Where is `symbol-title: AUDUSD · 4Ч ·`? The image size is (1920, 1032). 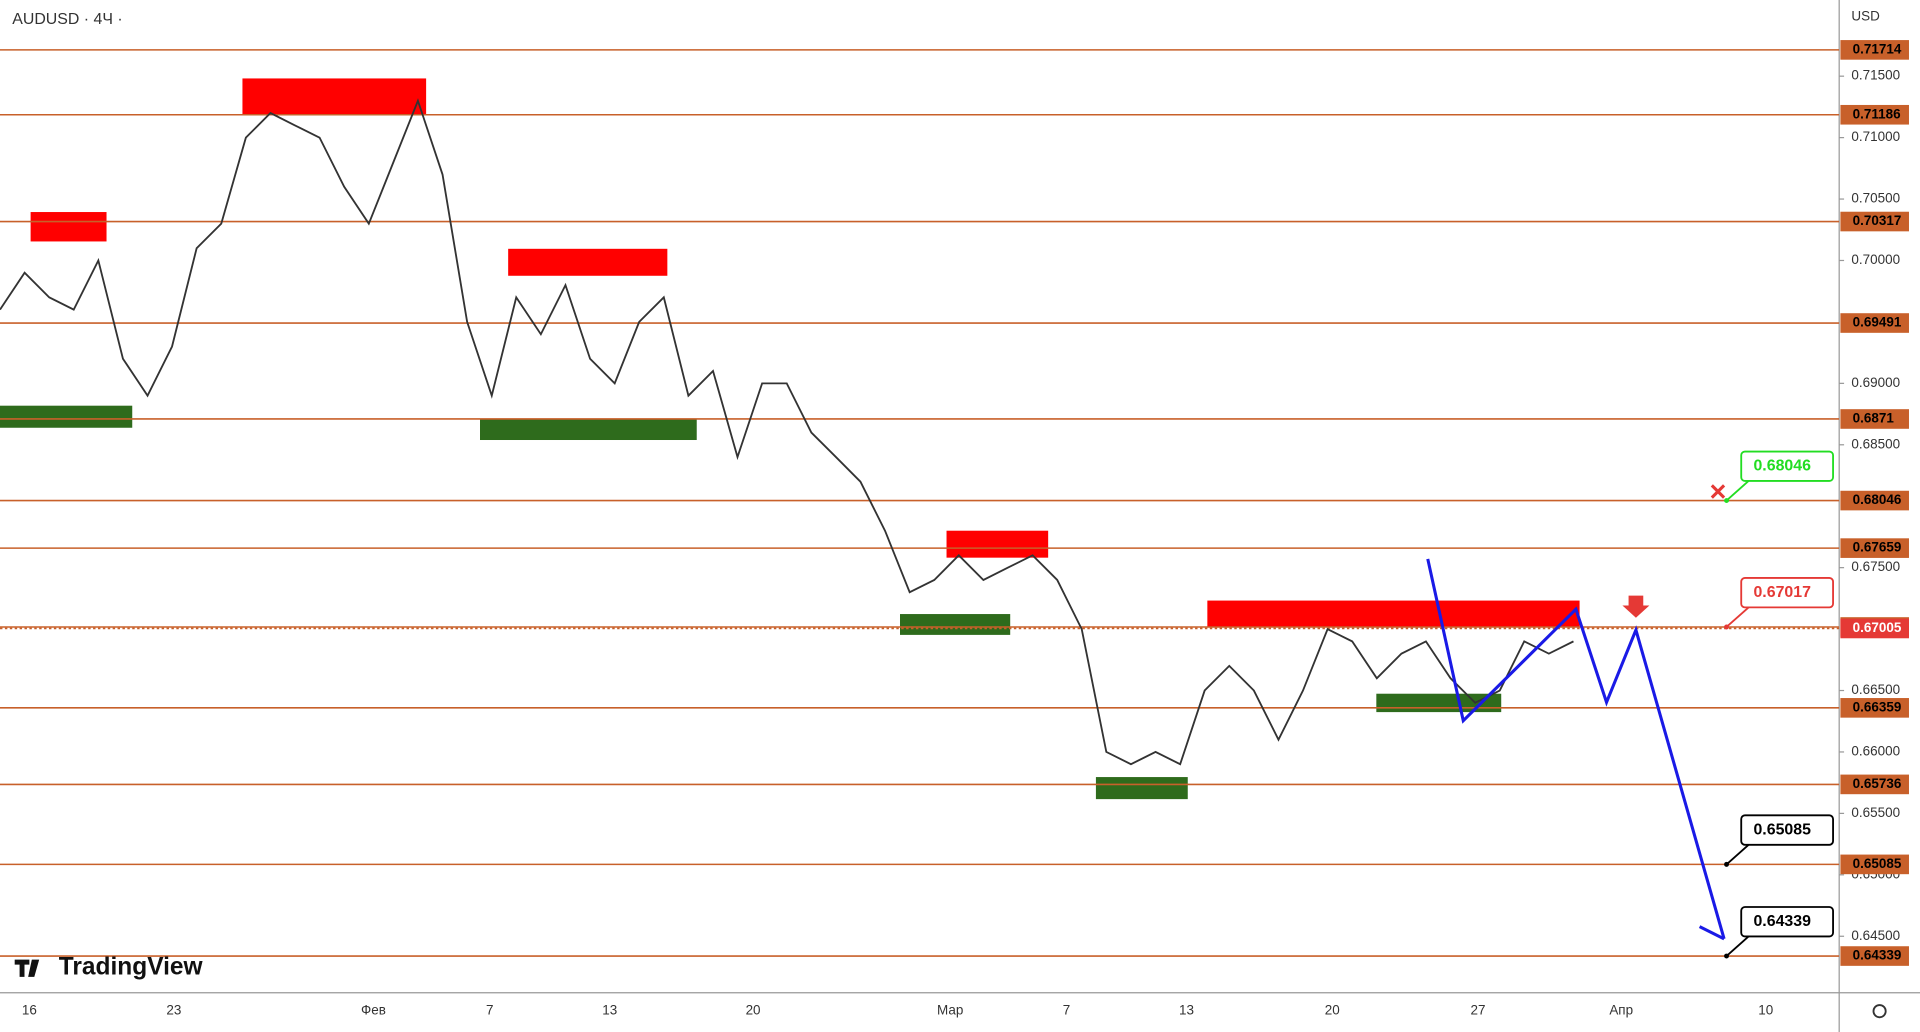 symbol-title: AUDUSD · 4Ч · is located at coordinates (67, 19).